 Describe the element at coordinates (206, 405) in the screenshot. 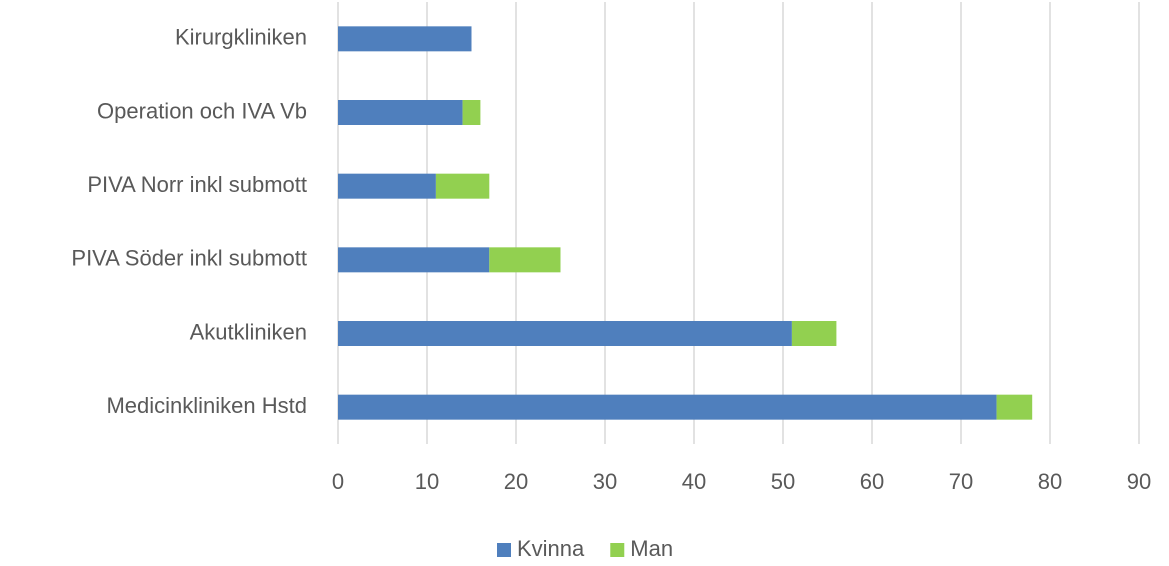

I see `y-tick-label: Medicinkliniken Hstd` at that location.